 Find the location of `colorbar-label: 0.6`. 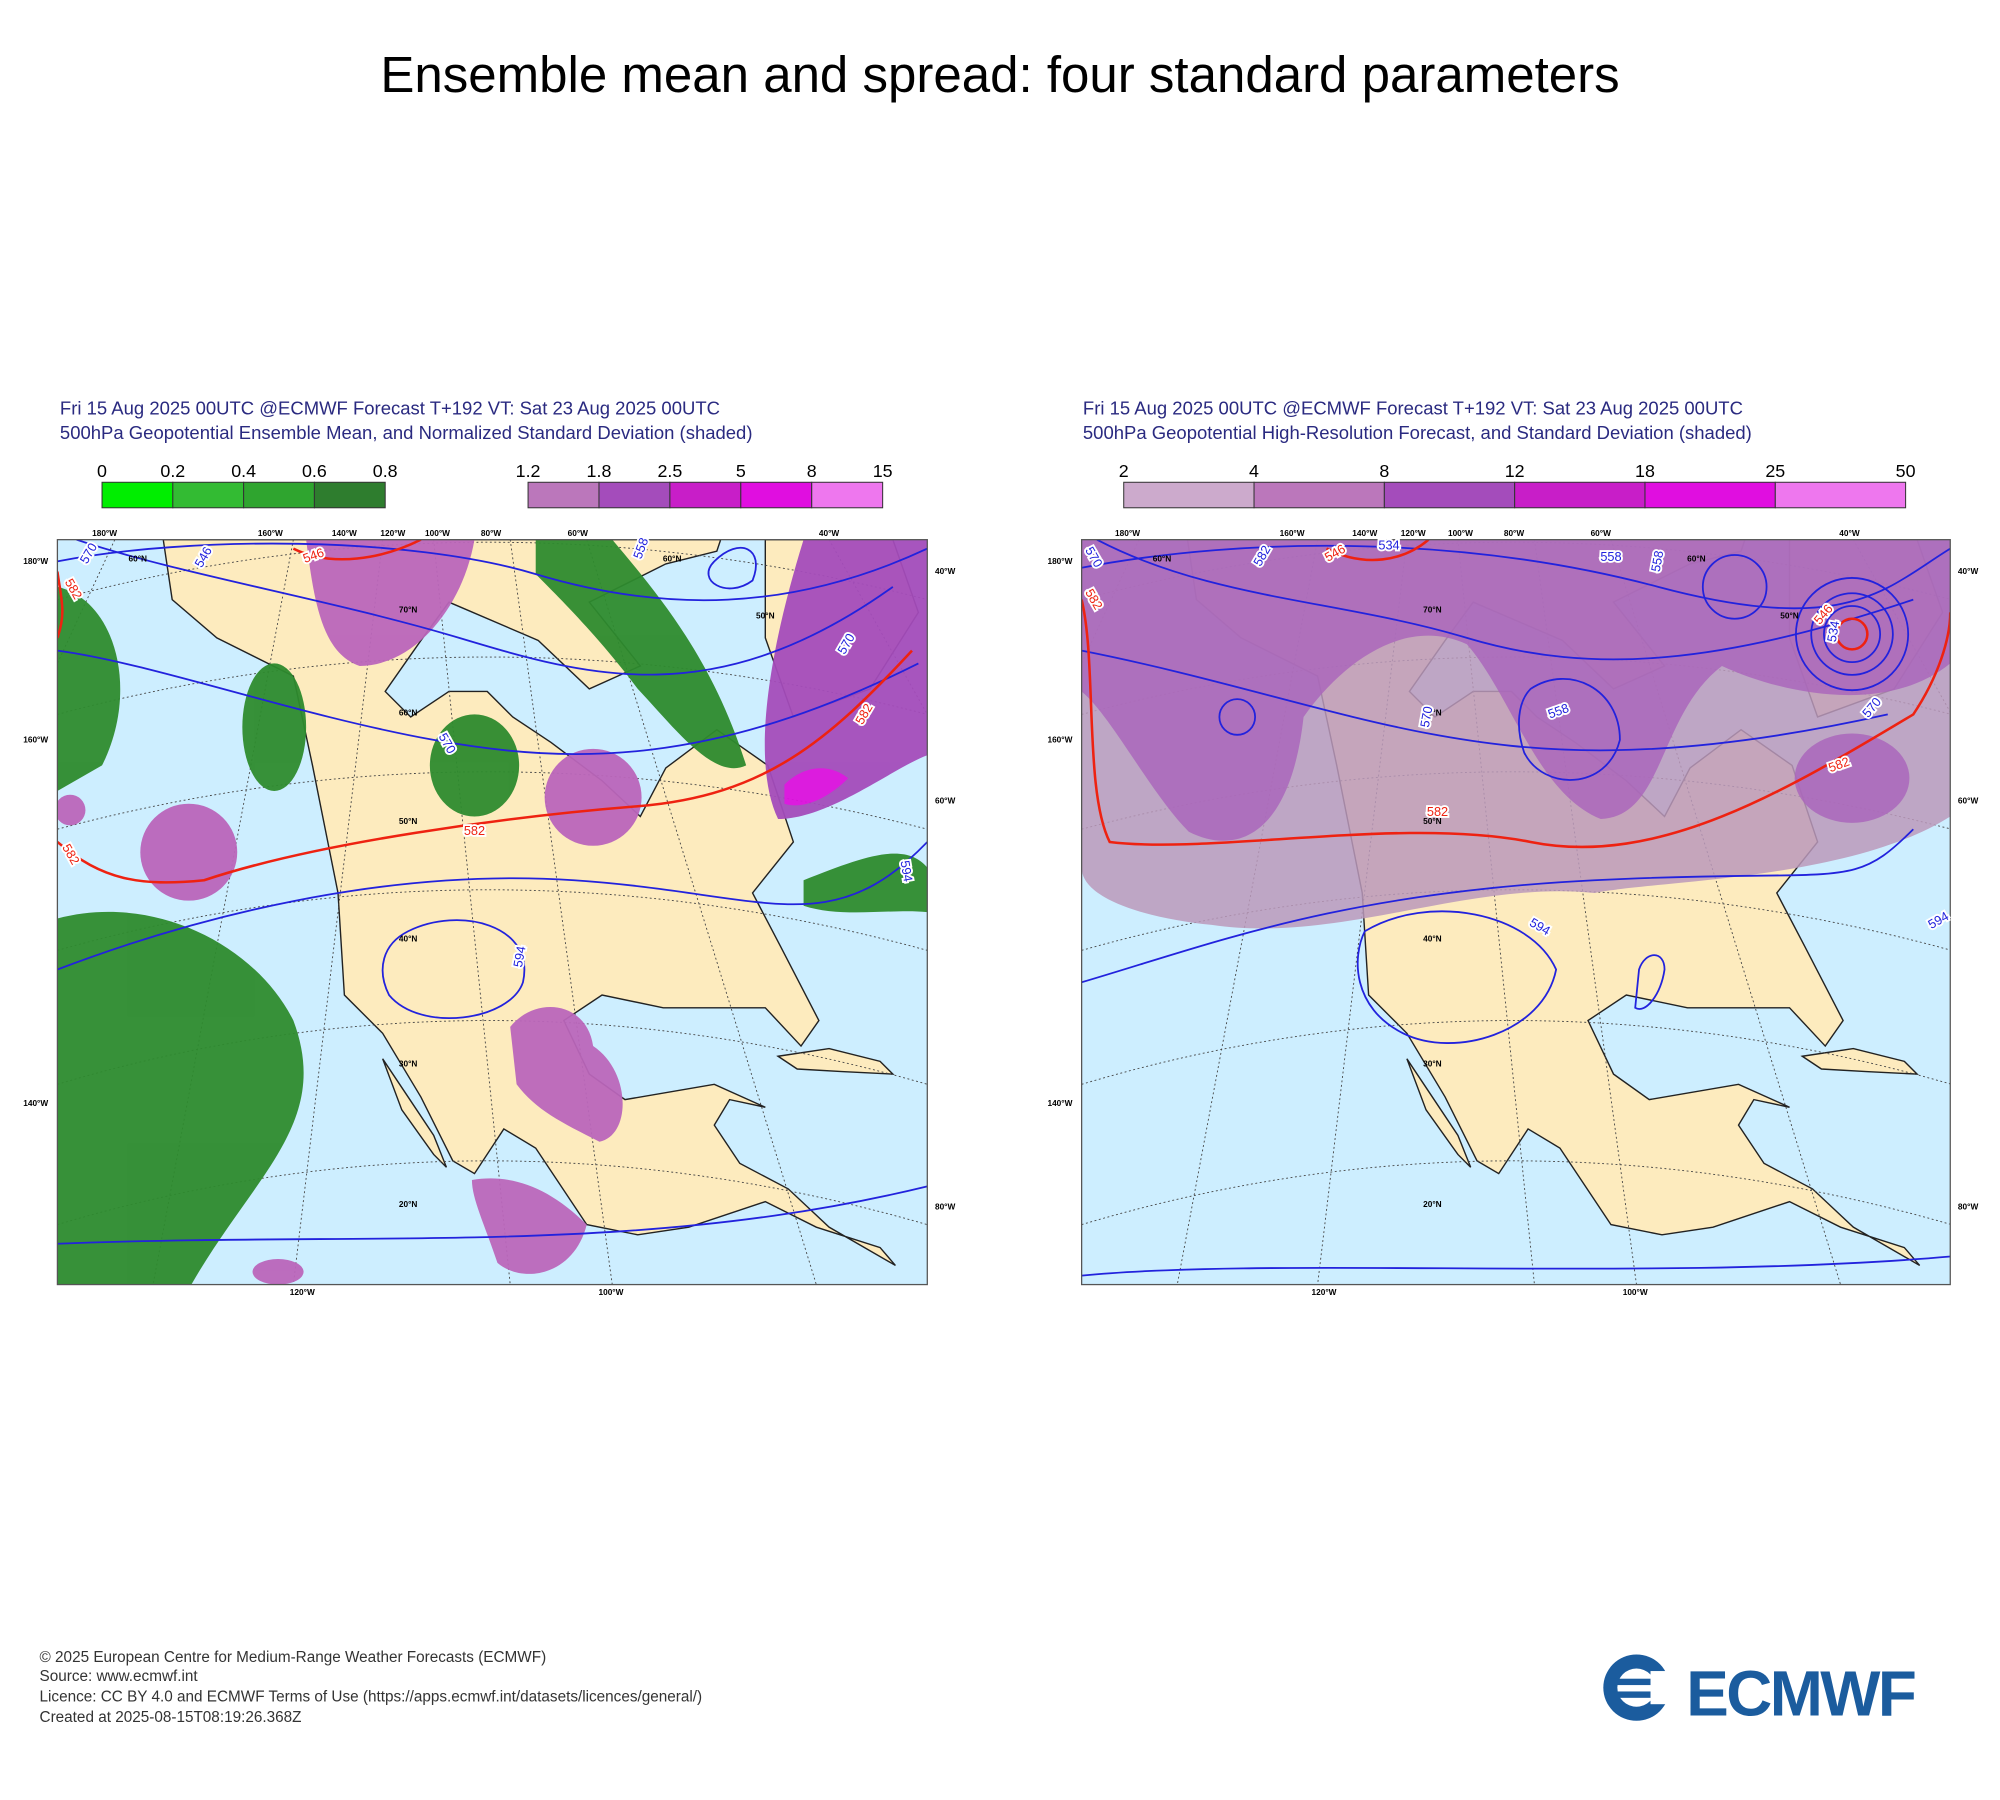

colorbar-label: 0.6 is located at coordinates (314, 471).